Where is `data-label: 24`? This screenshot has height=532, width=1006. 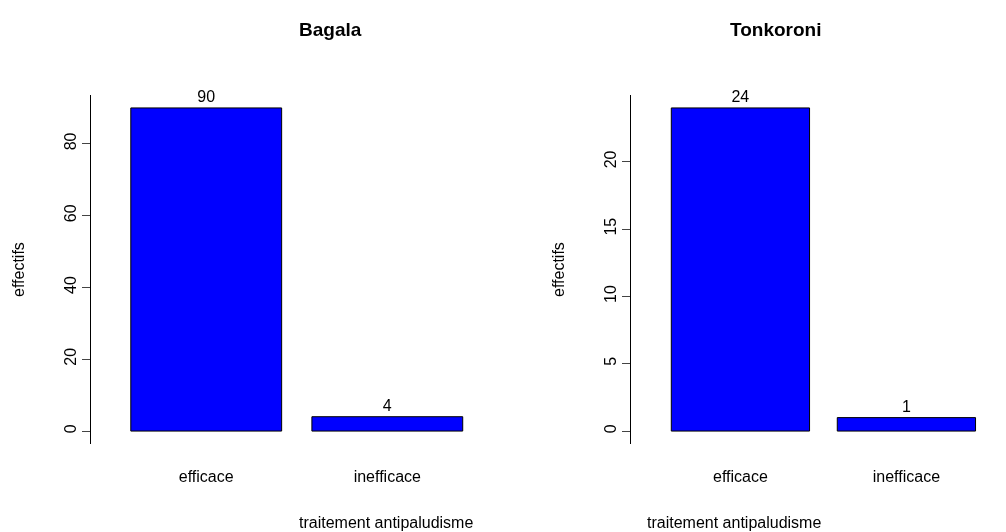
data-label: 24 is located at coordinates (740, 96).